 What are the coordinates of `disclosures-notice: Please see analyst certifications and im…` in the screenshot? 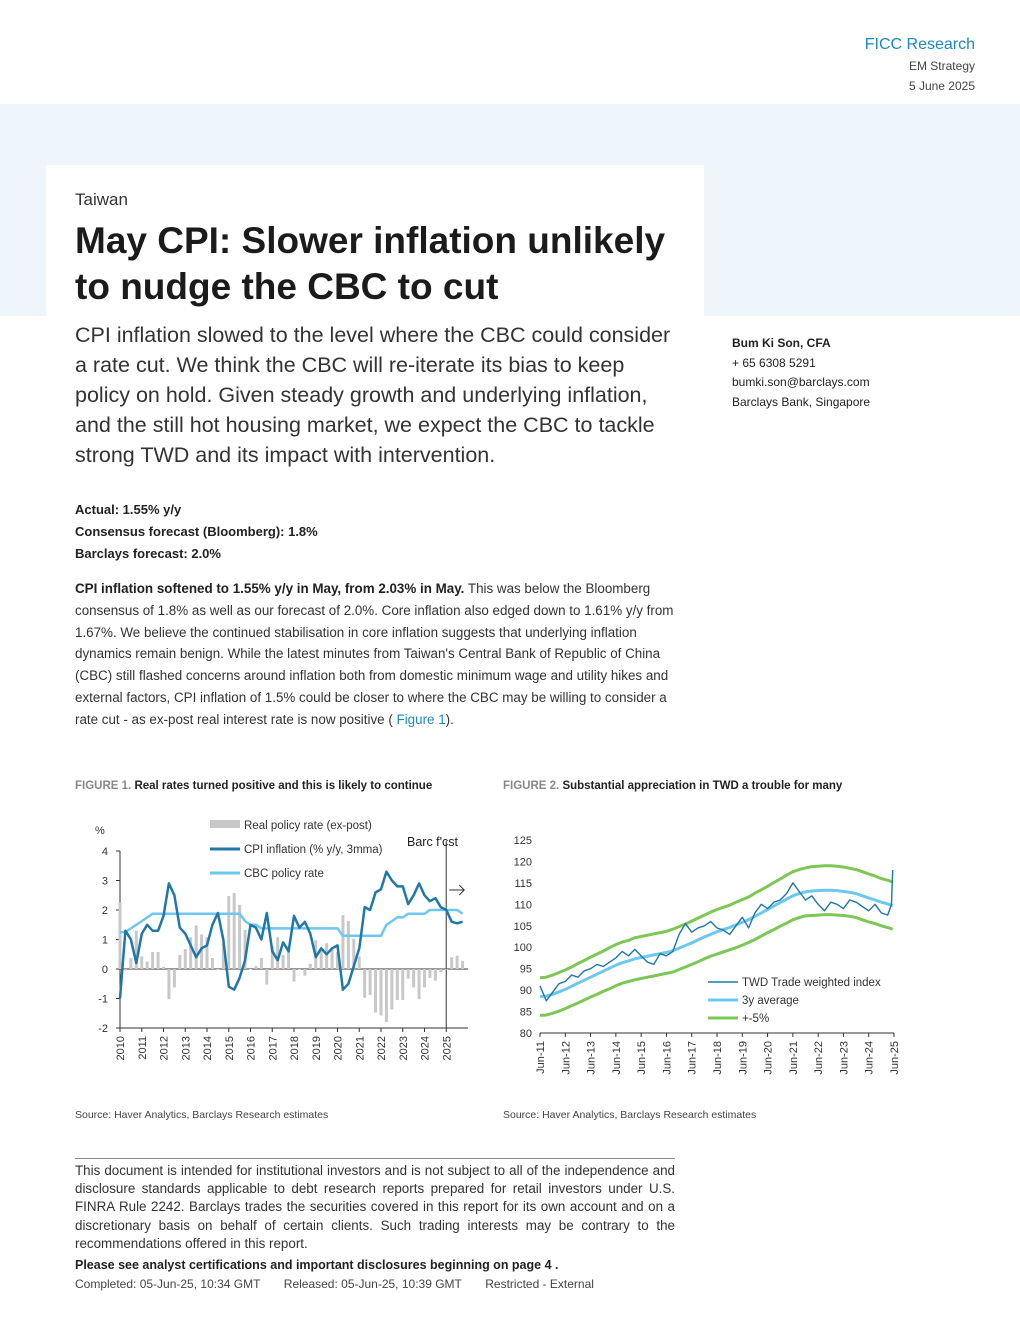 It's located at (317, 1265).